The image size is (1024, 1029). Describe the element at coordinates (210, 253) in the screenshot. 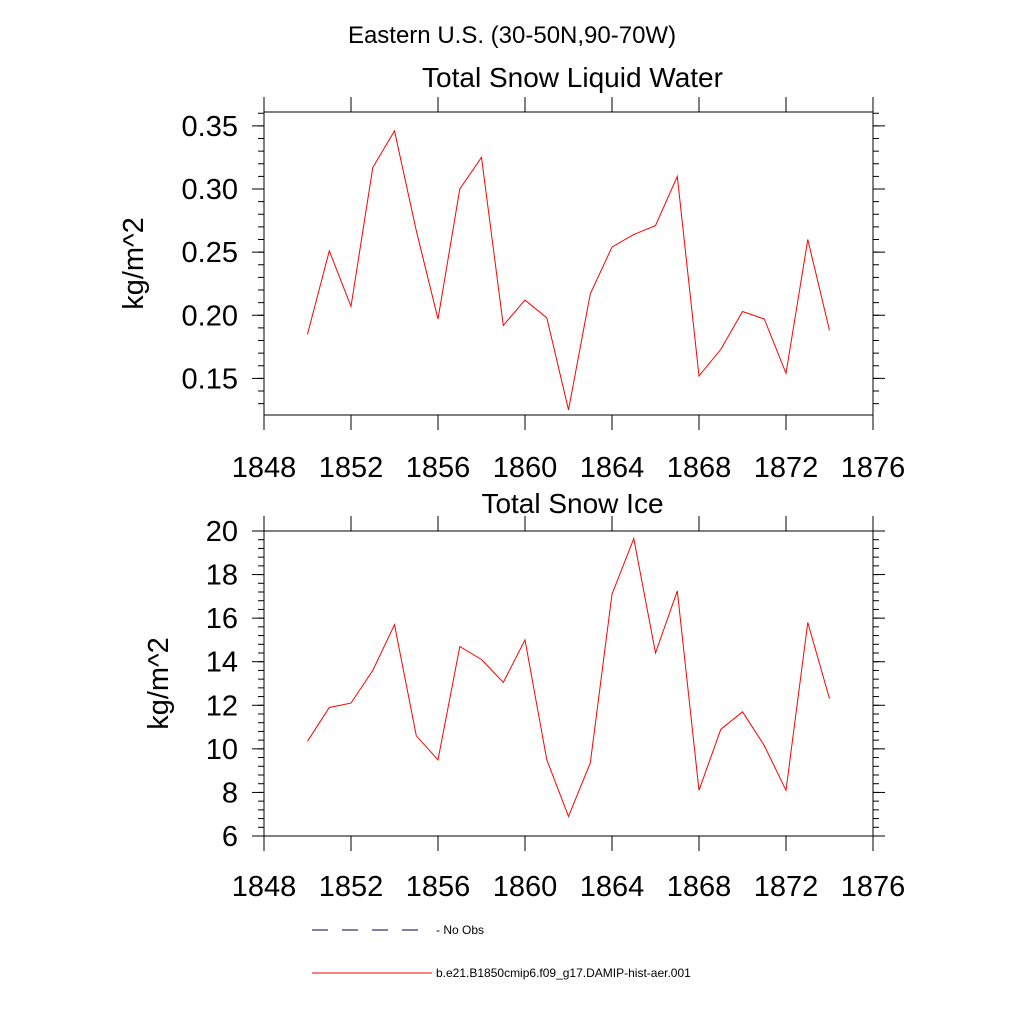

I see `y-tick-label: 0.25` at that location.